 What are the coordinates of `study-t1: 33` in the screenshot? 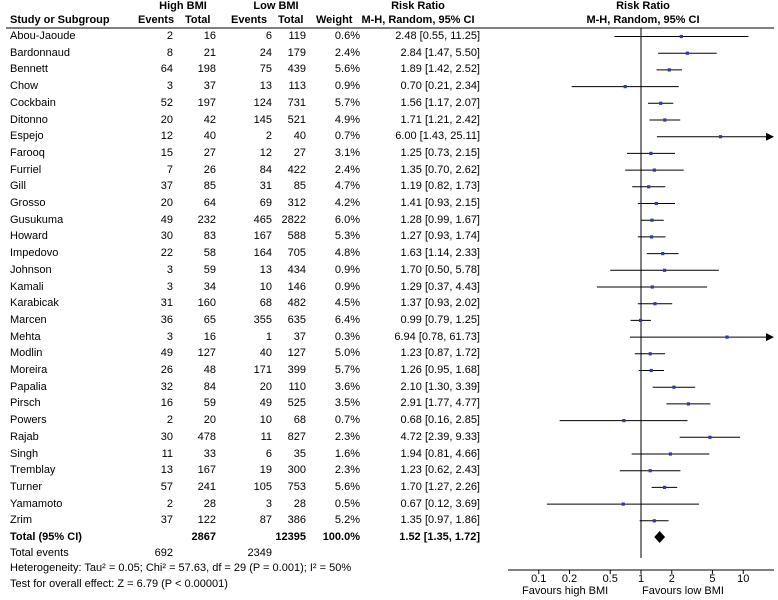 It's located at (209, 453).